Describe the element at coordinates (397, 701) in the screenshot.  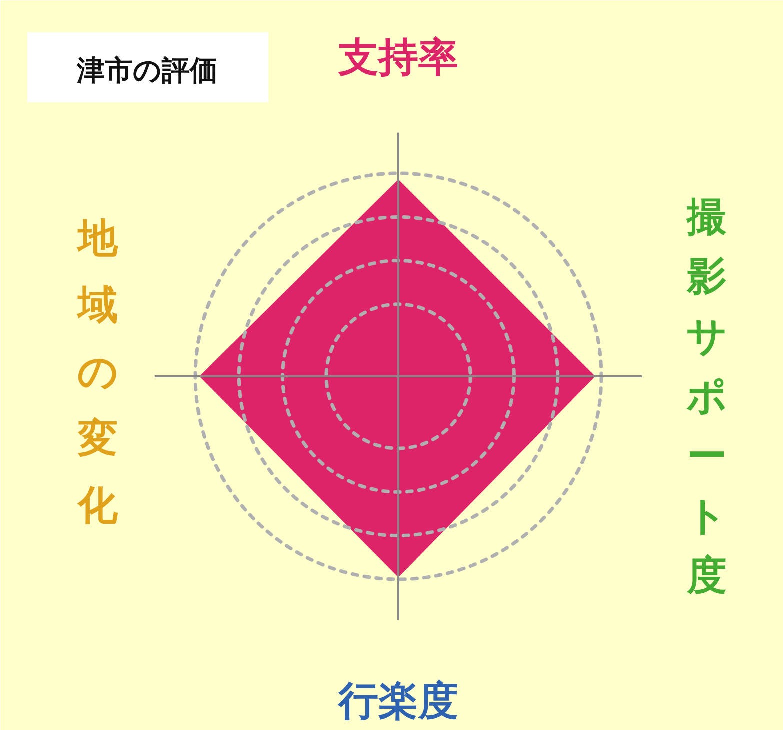
I see `spoke-label: 行楽度` at that location.